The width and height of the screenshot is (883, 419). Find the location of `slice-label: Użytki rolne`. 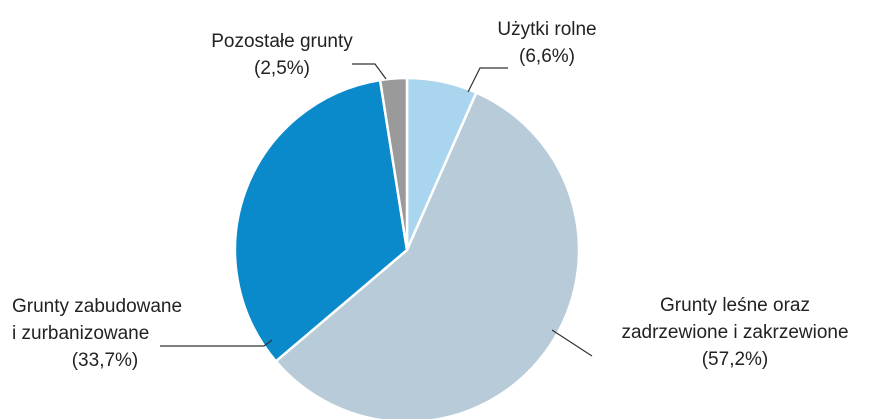

slice-label: Użytki rolne is located at coordinates (546, 29).